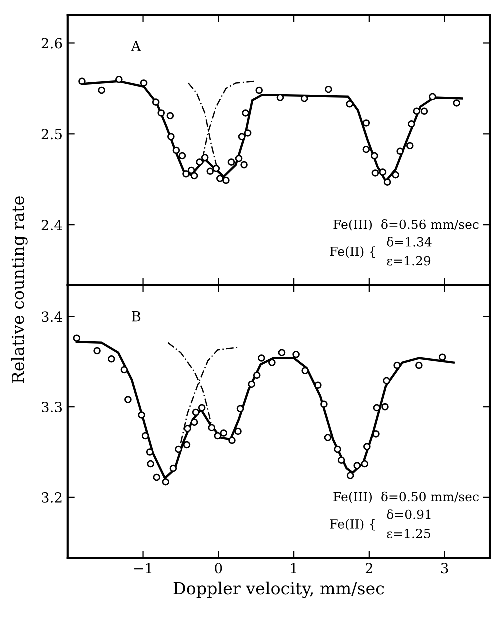 The image size is (492, 617). Describe the element at coordinates (19, 290) in the screenshot. I see `y-axis-title: Relative counting rate` at that location.